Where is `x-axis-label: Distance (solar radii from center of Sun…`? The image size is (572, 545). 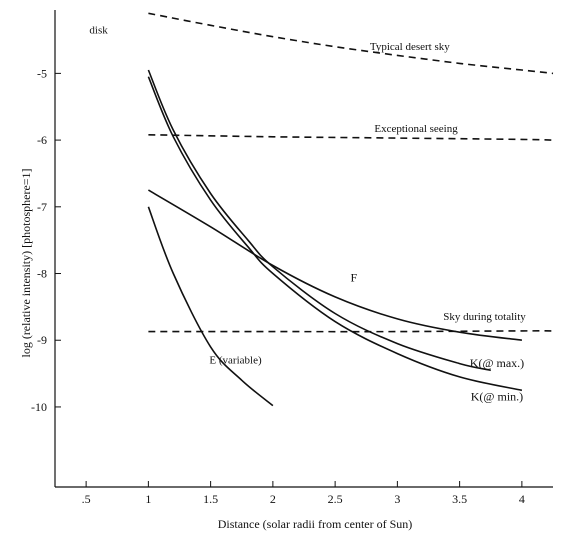 x-axis-label: Distance (solar radii from center of Sun… is located at coordinates (315, 524).